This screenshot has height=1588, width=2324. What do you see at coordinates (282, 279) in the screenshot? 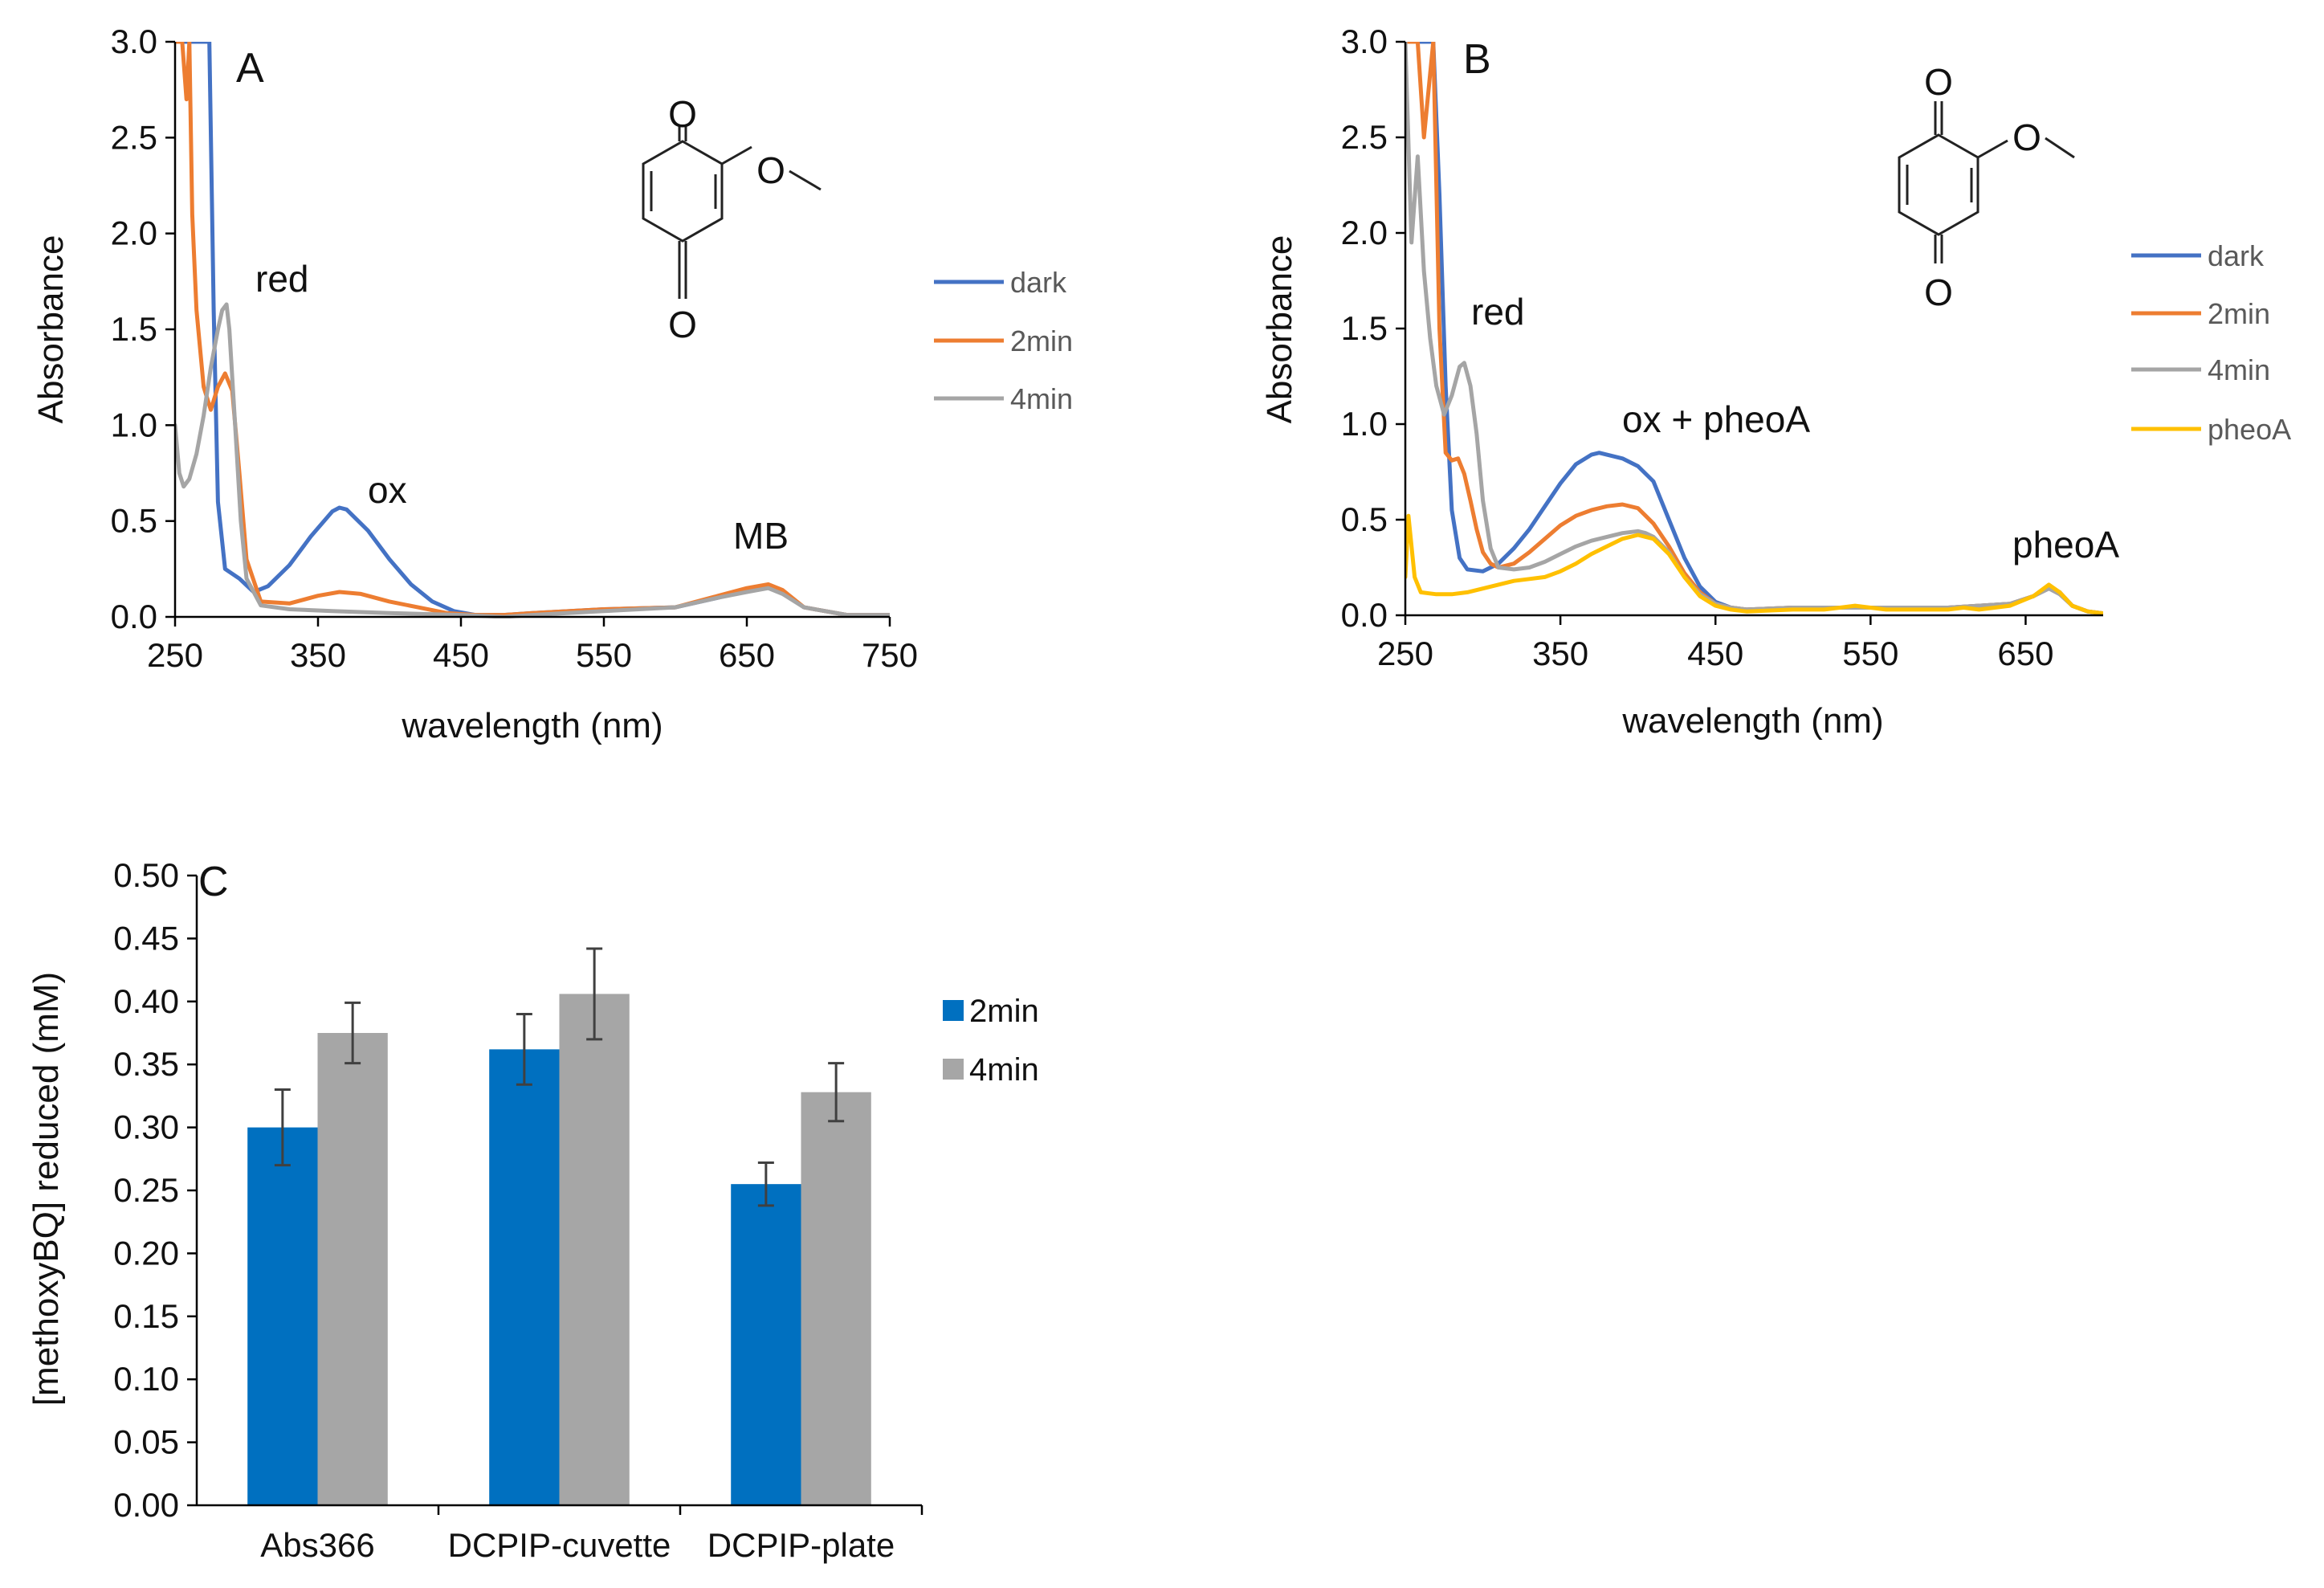
I see `annotation-red: red` at bounding box center [282, 279].